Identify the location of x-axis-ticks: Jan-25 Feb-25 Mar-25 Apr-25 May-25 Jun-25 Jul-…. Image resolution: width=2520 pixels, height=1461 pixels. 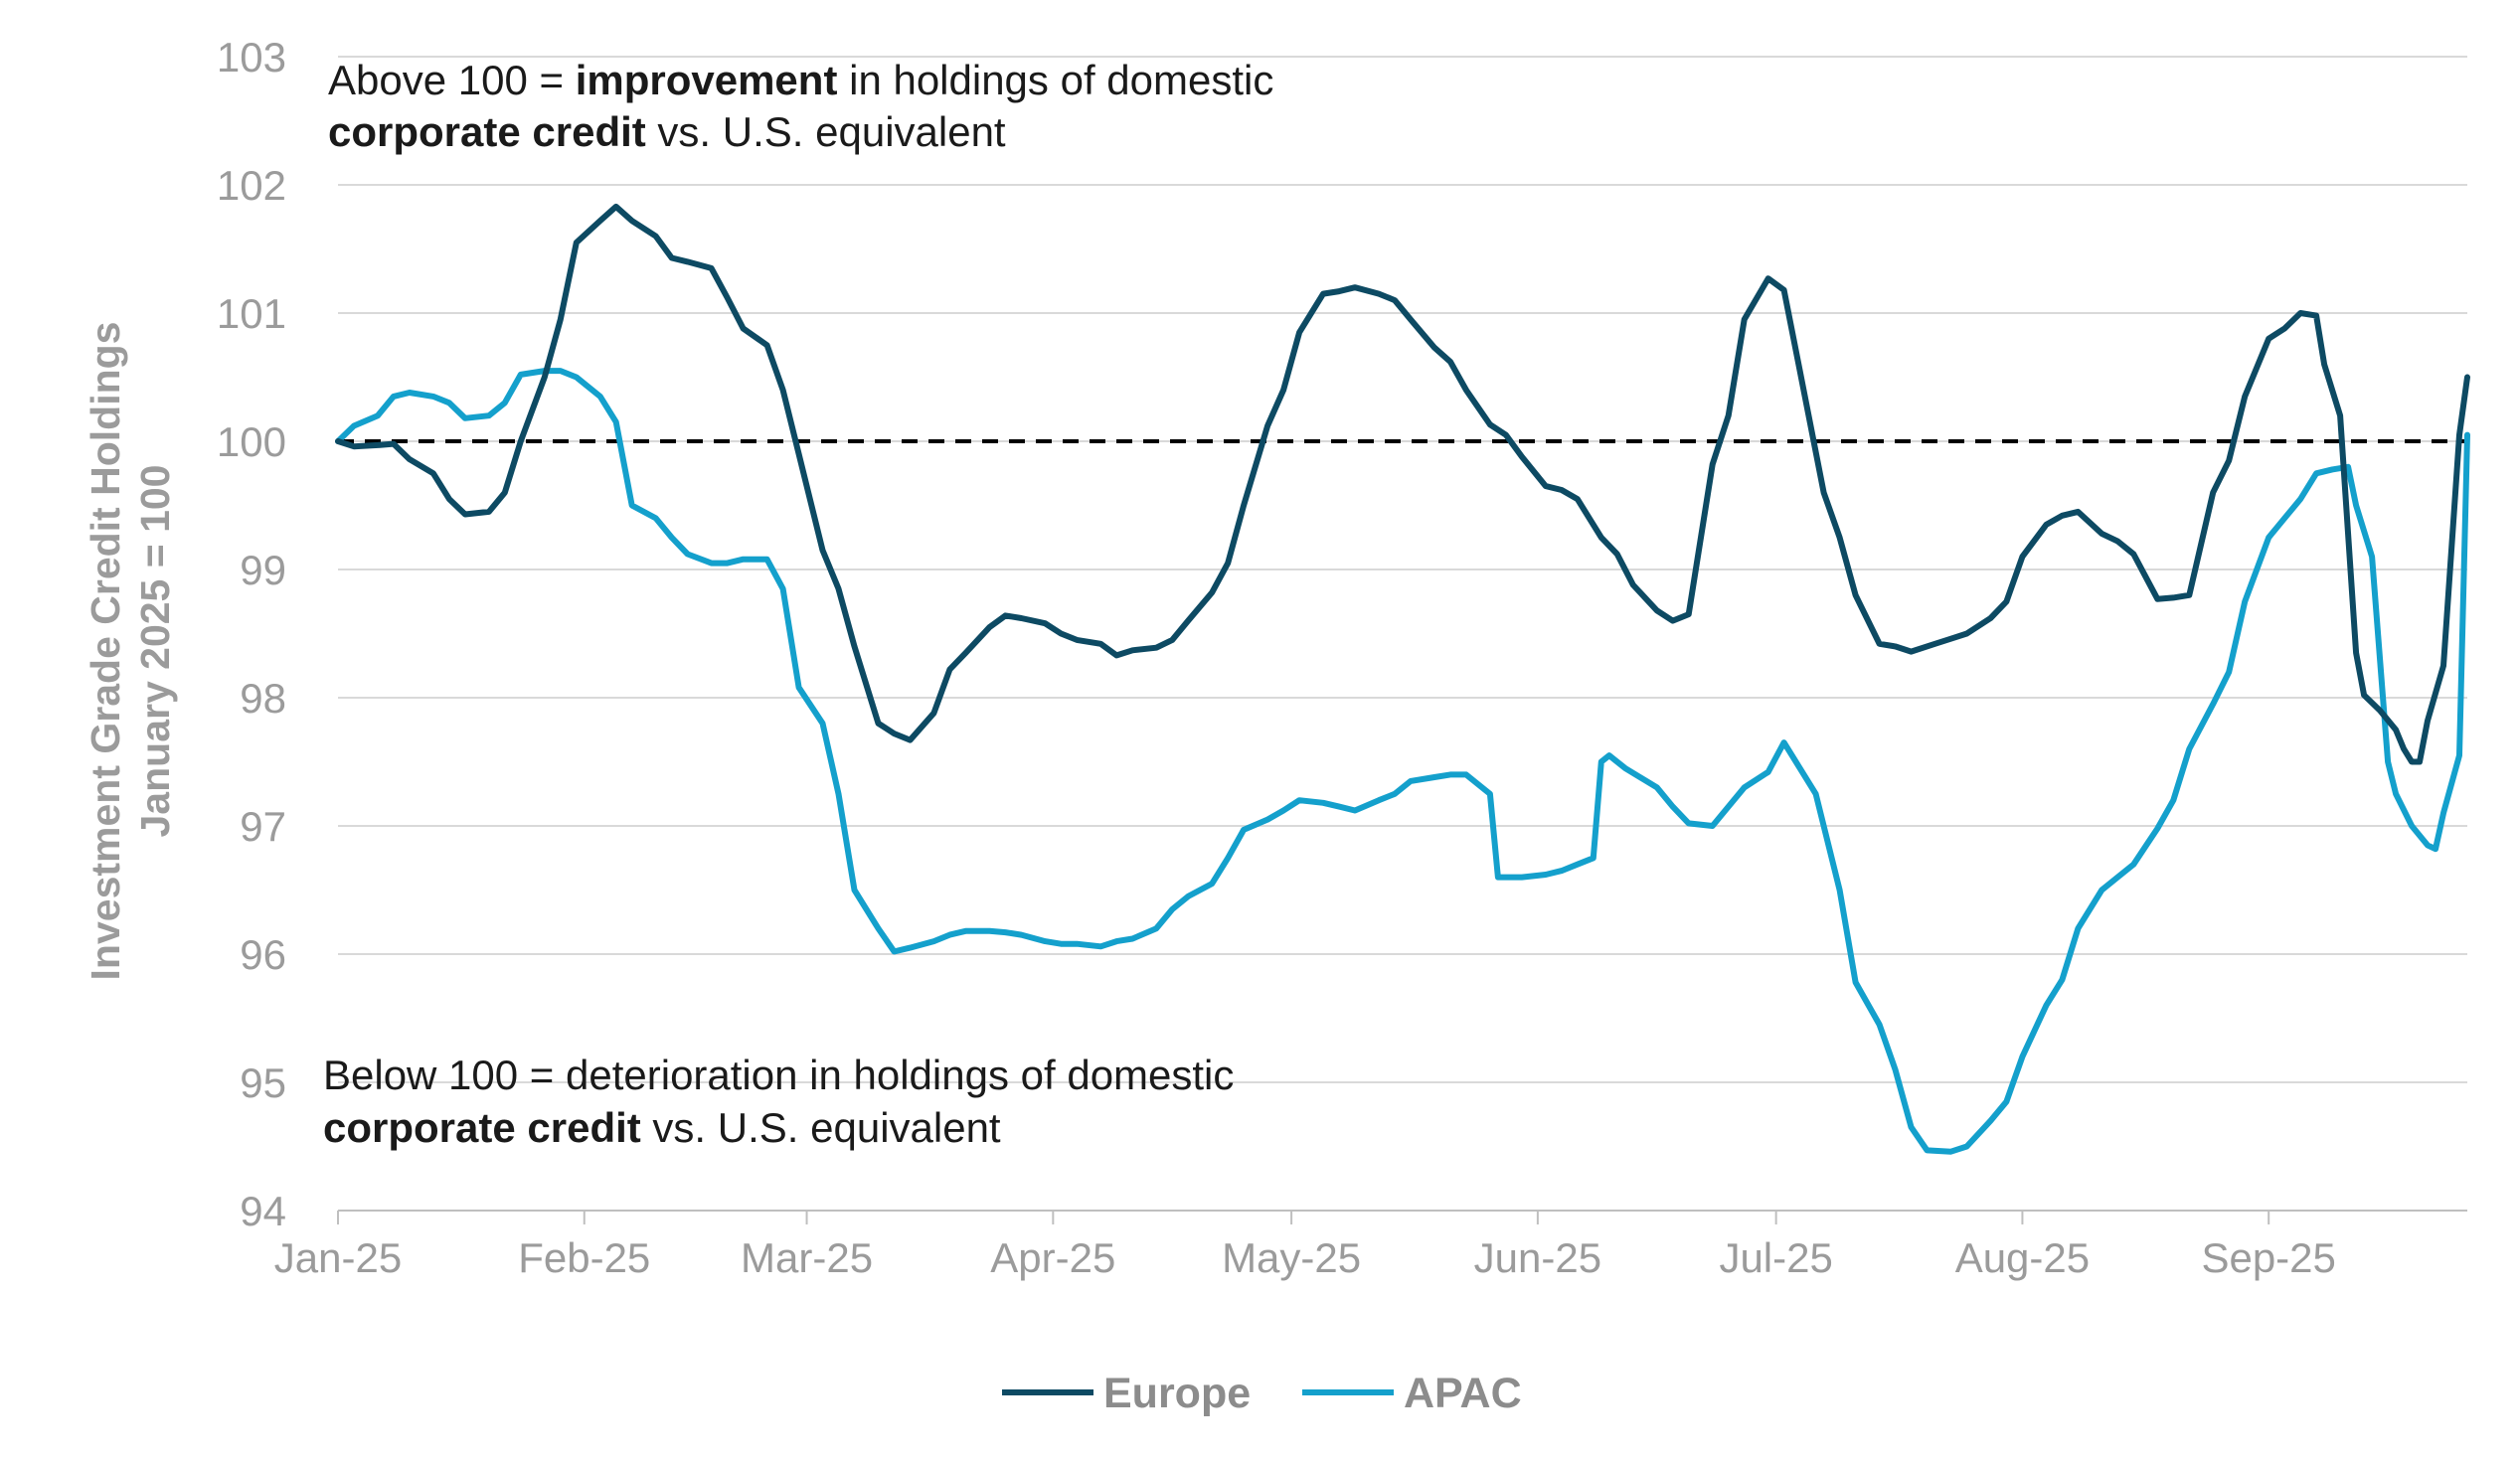
(1370, 1245).